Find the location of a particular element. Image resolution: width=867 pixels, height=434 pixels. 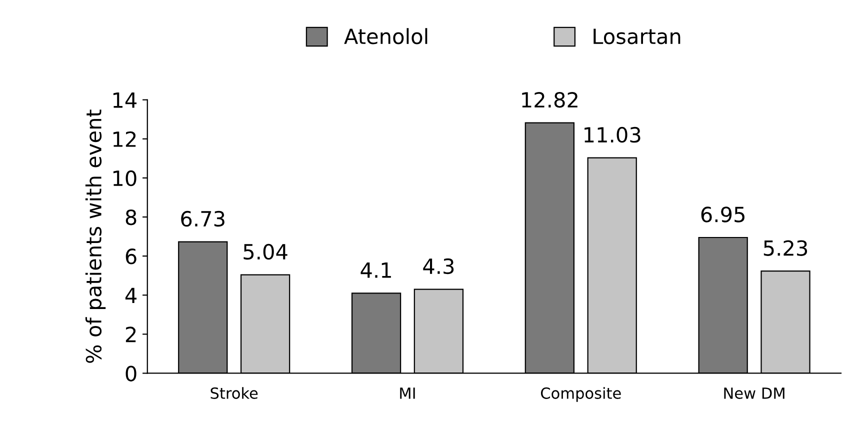

data-label: 5.23 is located at coordinates (786, 248).